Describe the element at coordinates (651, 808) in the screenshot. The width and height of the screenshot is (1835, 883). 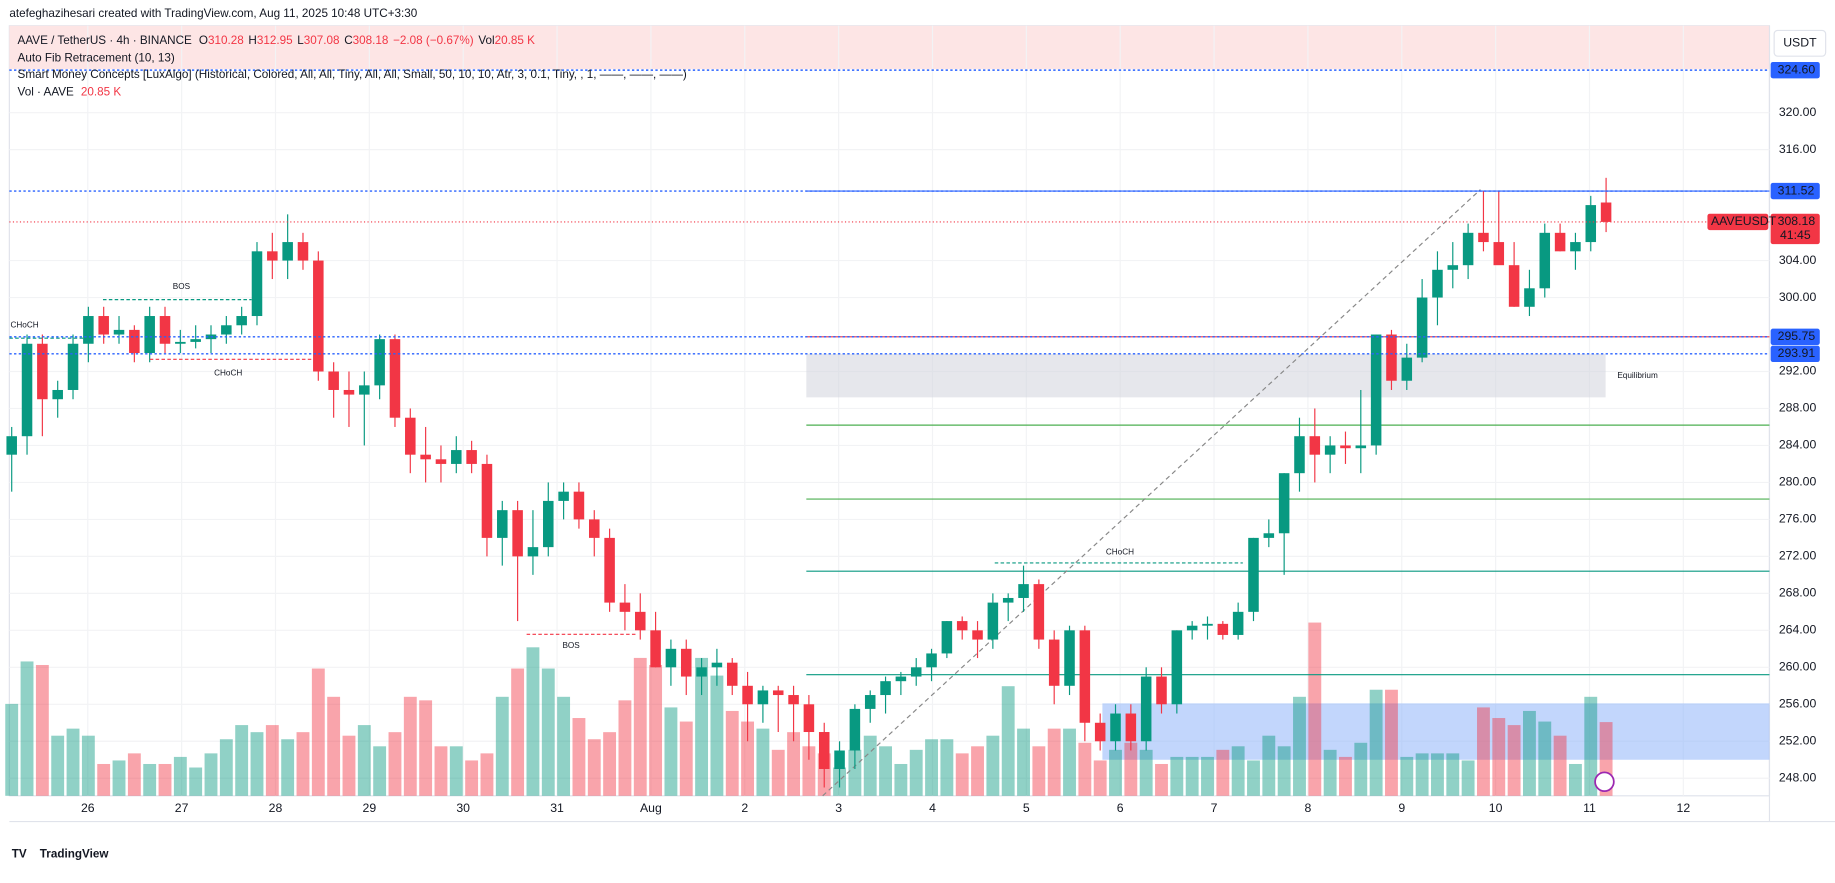
I see `x-tick-label: Aug` at that location.